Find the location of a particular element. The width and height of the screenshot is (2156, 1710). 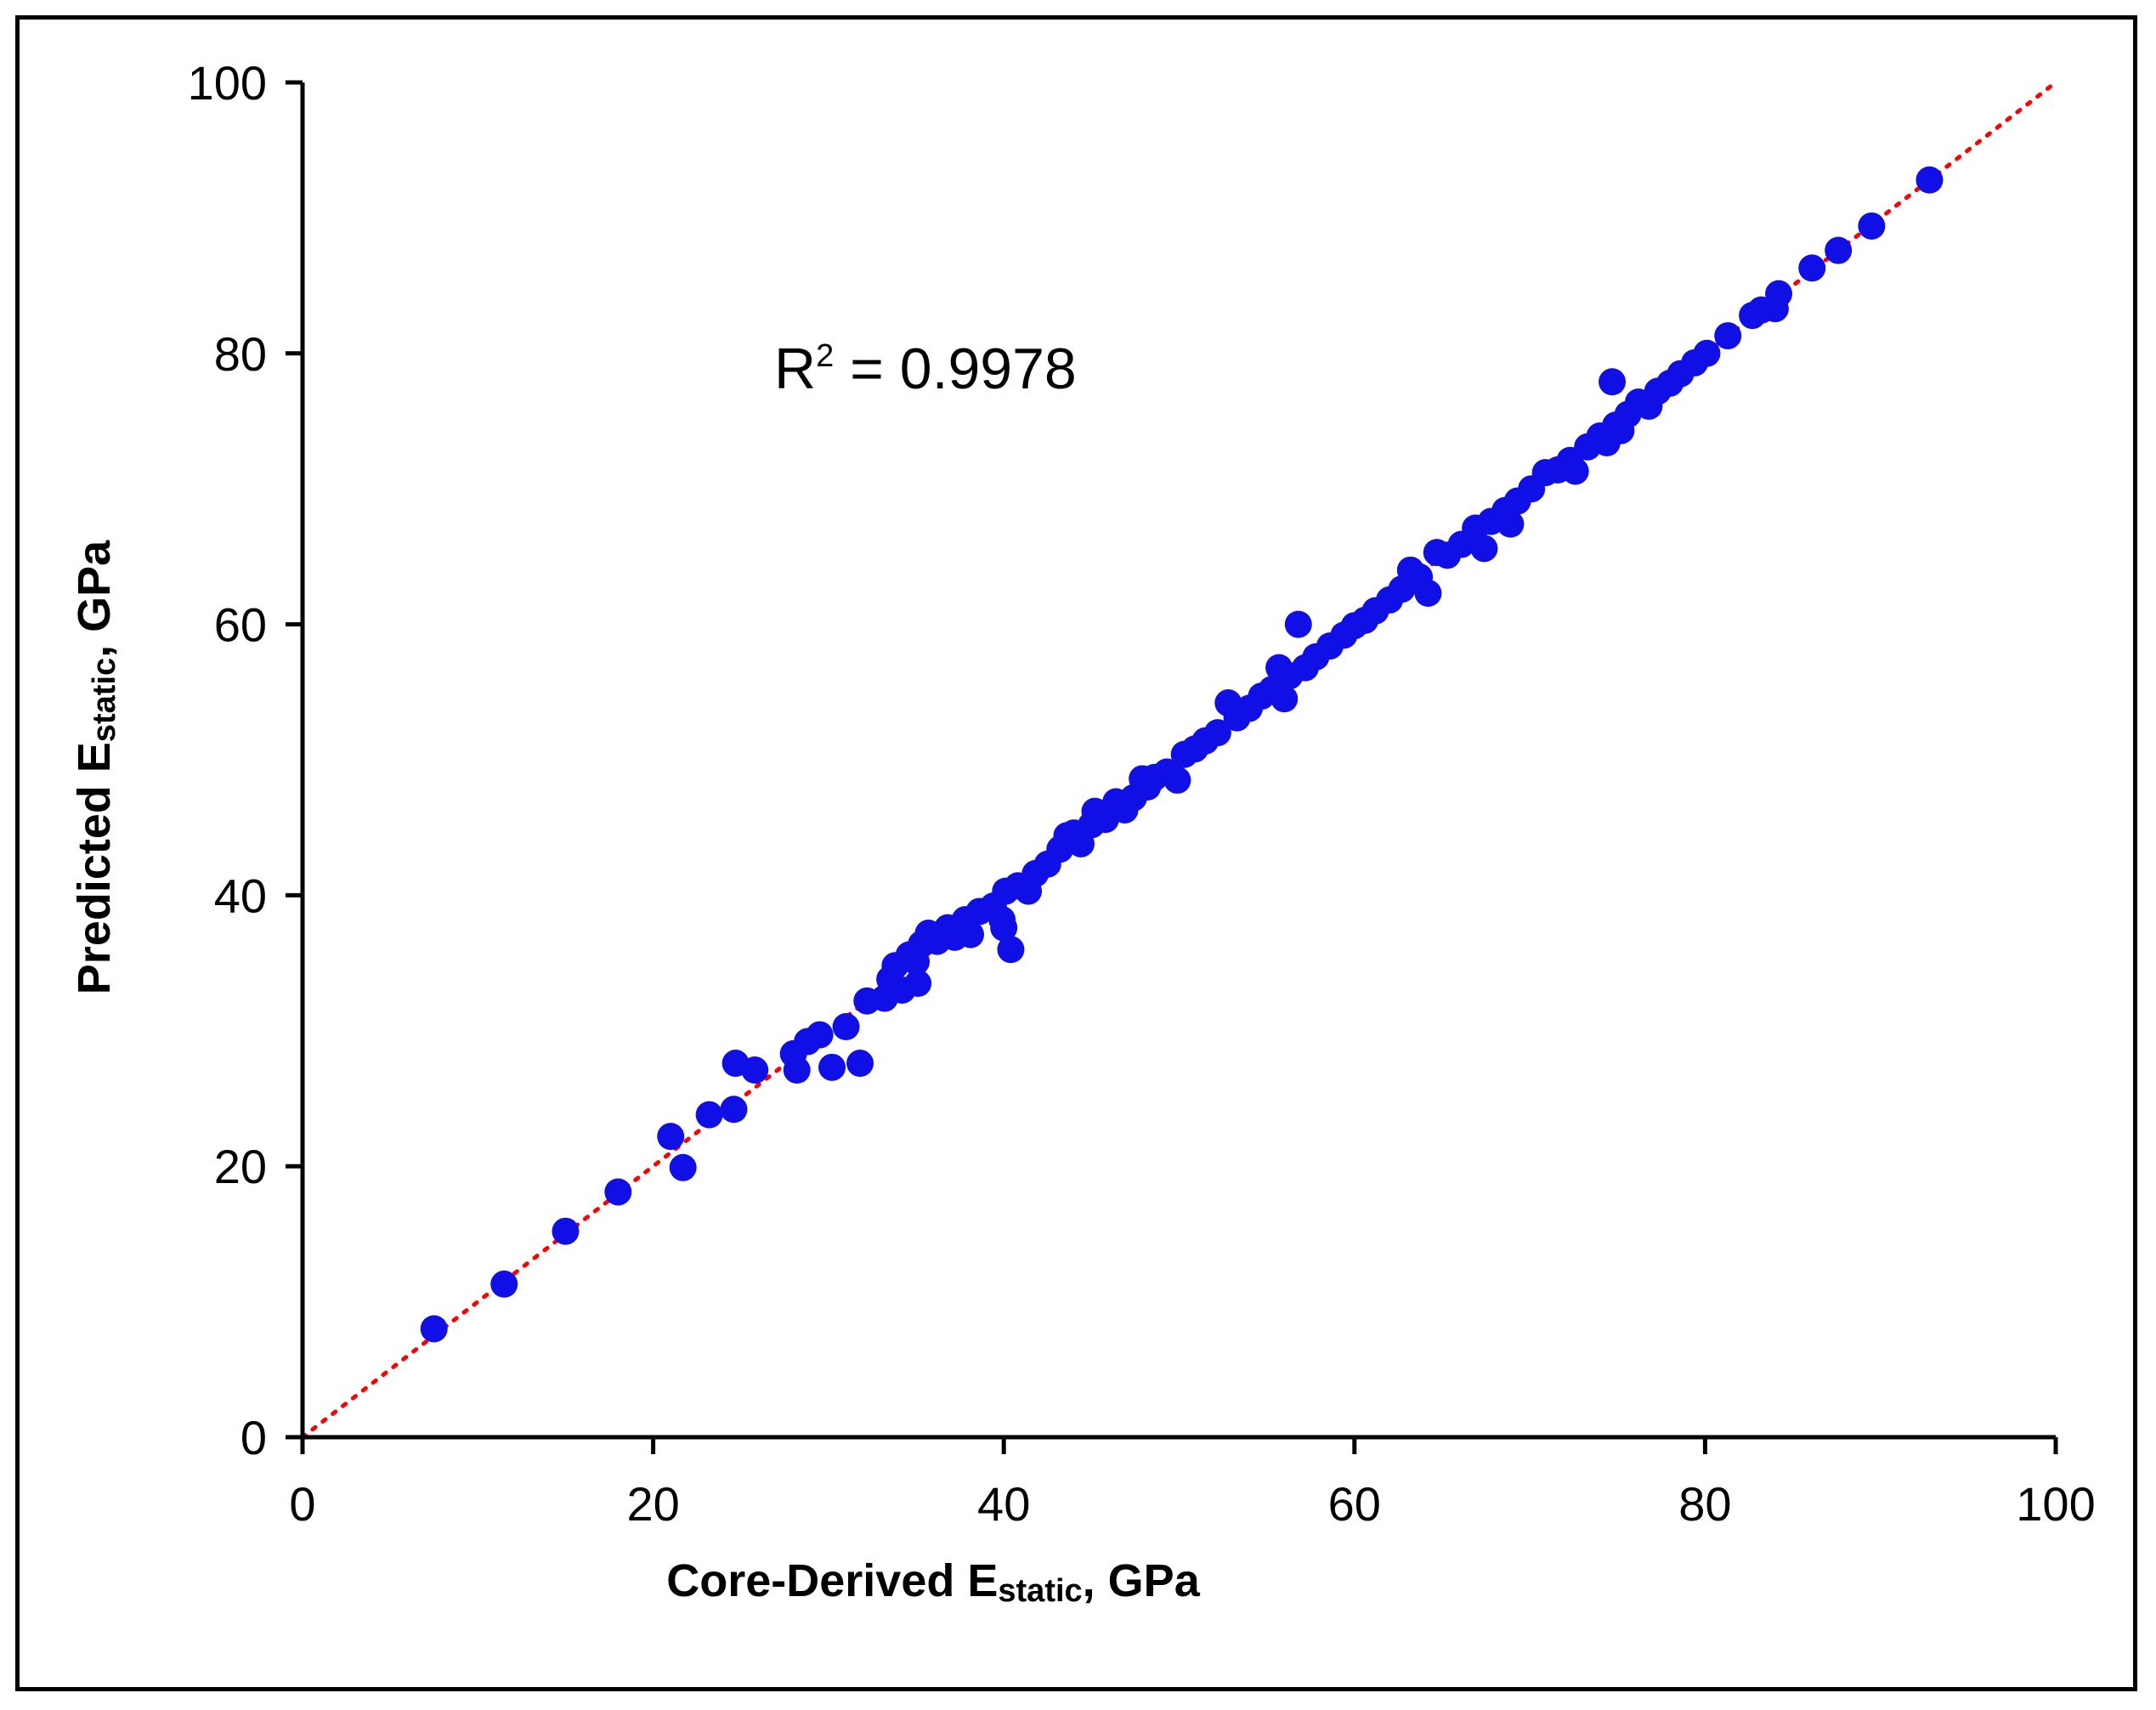

y-tick-label-80: 80 is located at coordinates (241, 354).